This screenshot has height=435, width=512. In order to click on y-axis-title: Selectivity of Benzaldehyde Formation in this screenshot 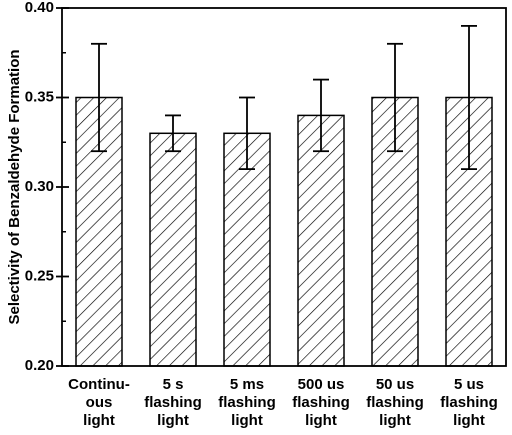, I will do `click(14, 186)`.